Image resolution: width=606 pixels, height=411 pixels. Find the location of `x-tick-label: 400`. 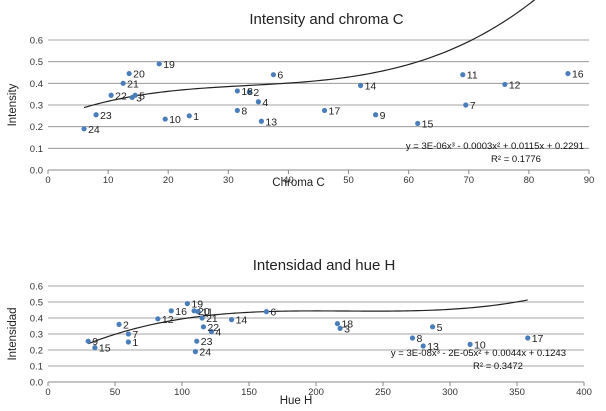

x-tick-label: 400 is located at coordinates (584, 392).